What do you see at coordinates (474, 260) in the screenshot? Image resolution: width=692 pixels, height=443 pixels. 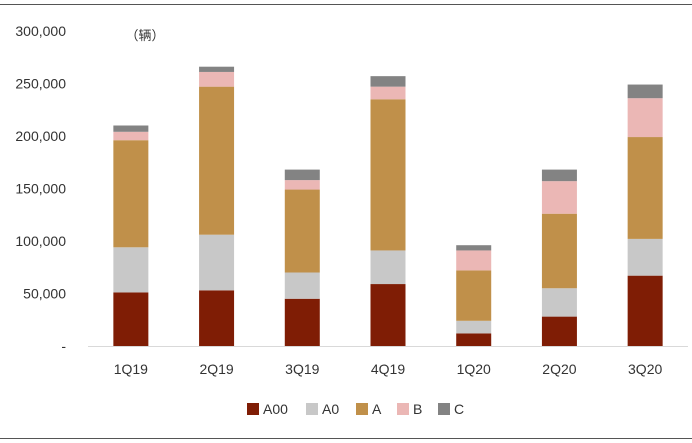 I see `bar-b-1q20` at bounding box center [474, 260].